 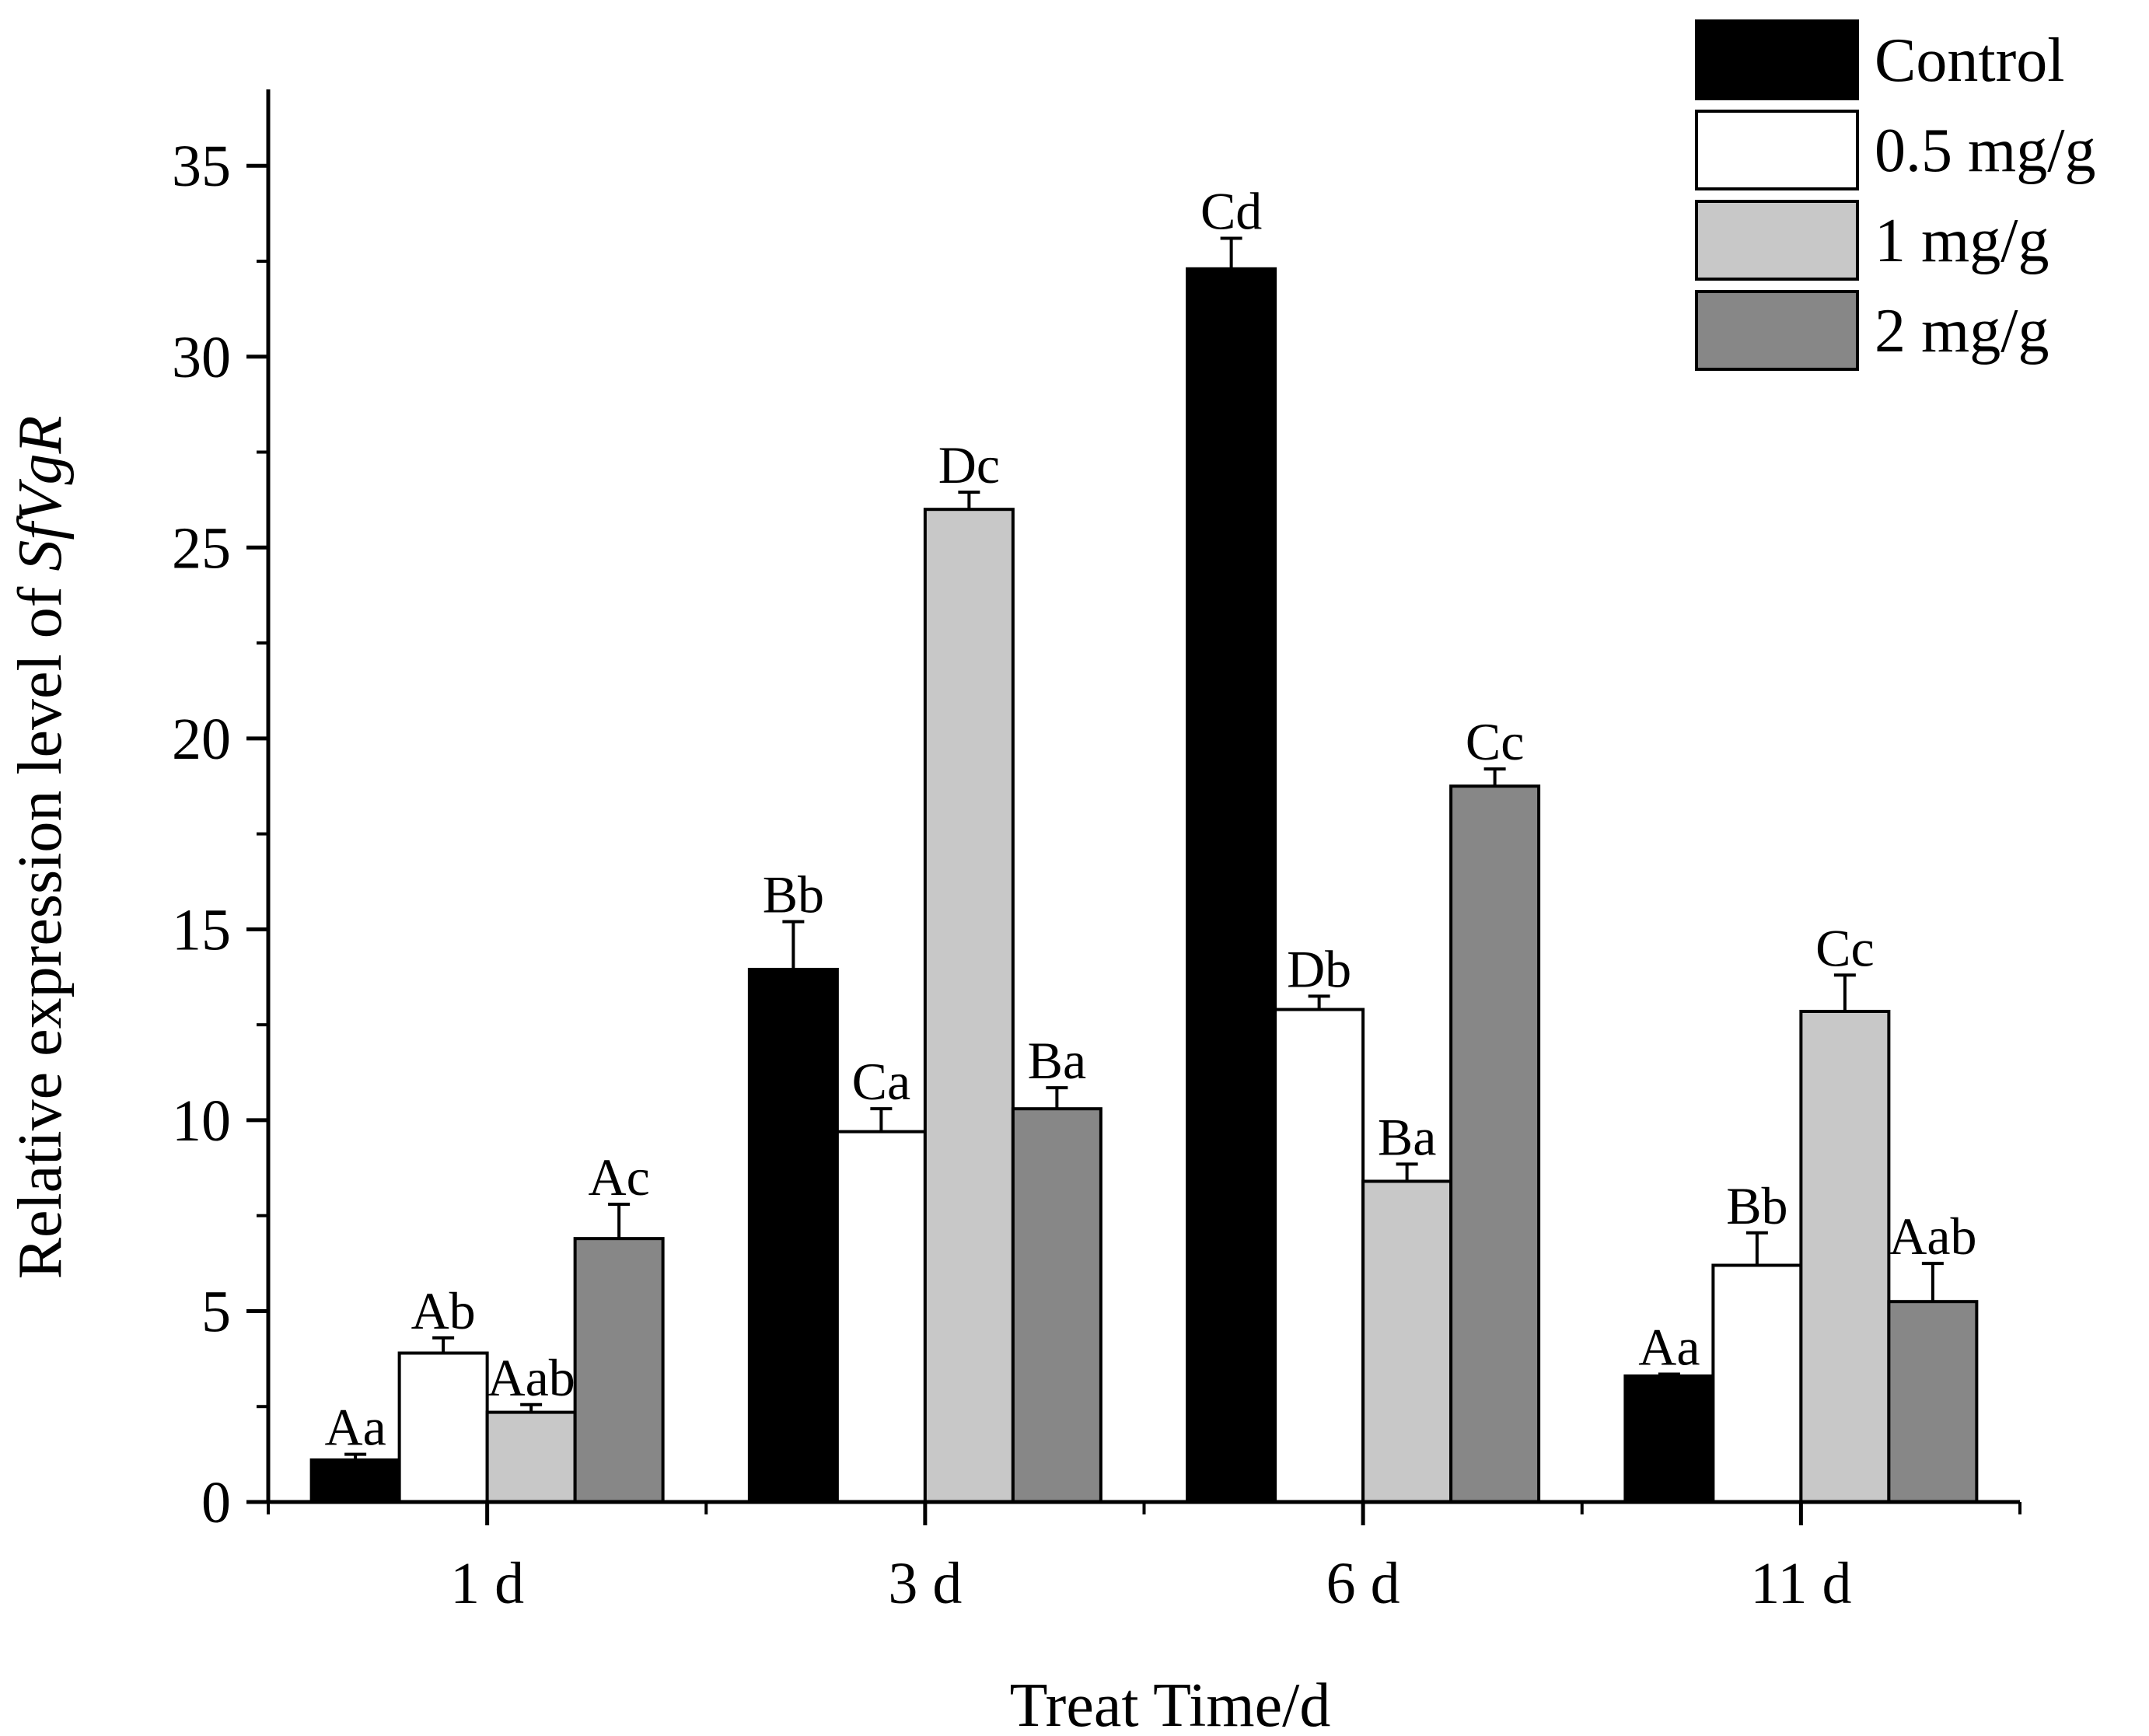 I want to click on legend: Control 0.5 mg/g 1 mg/g 2 mg/g, so click(x=1895, y=195).